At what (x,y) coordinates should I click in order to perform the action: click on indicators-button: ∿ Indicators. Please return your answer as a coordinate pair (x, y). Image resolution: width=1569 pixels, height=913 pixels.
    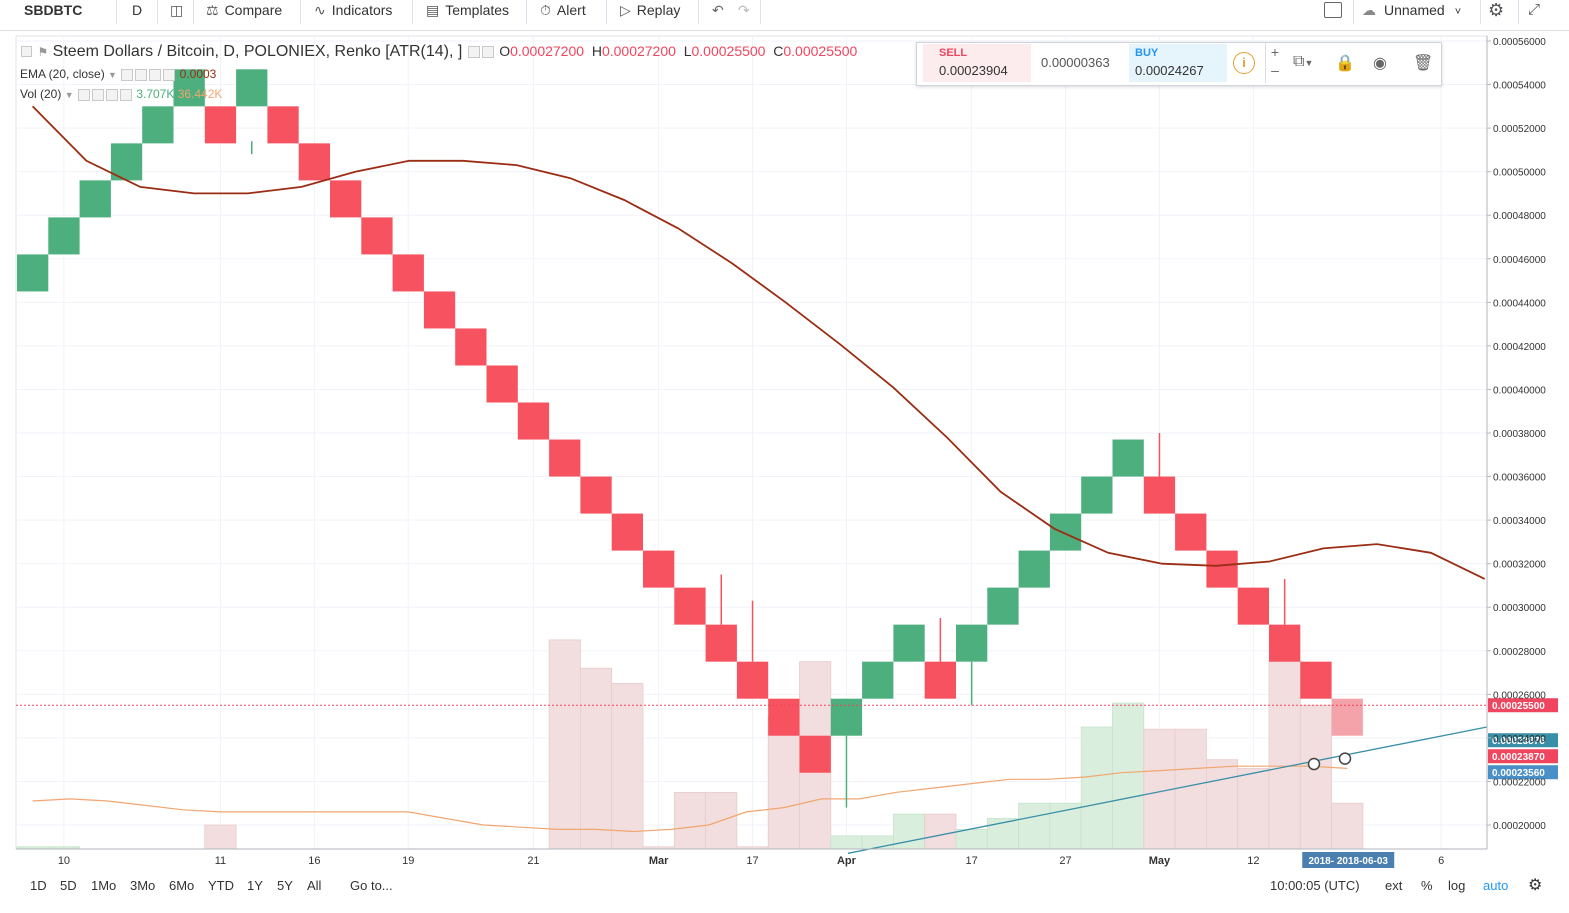
    Looking at the image, I should click on (353, 12).